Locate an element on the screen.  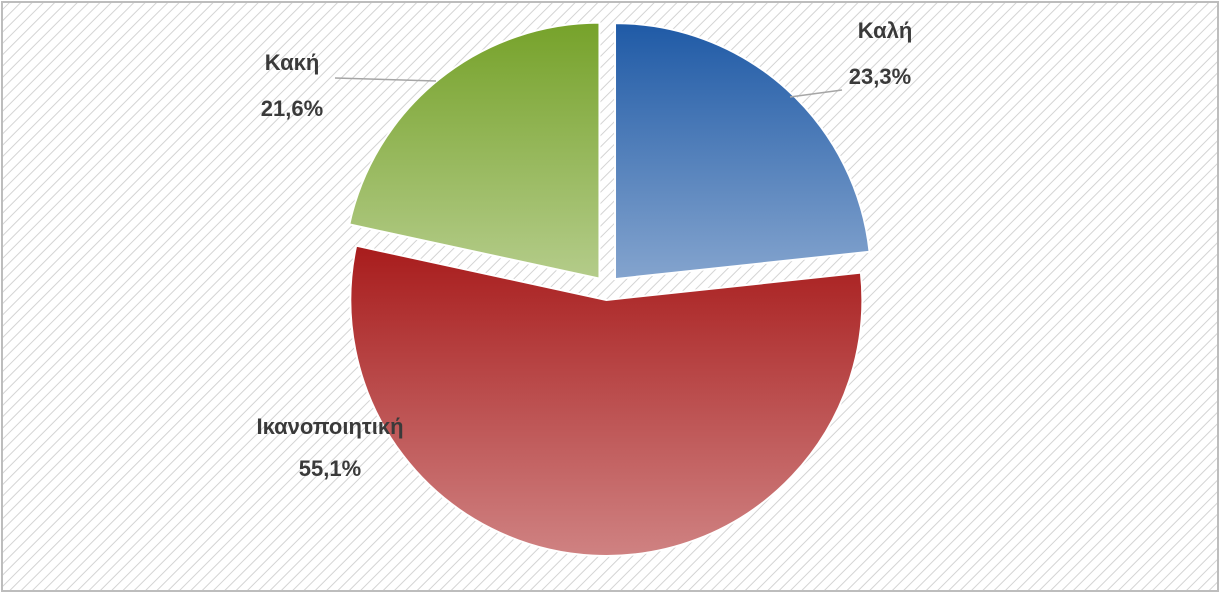
slice-value-label: 23,3% is located at coordinates (880, 76).